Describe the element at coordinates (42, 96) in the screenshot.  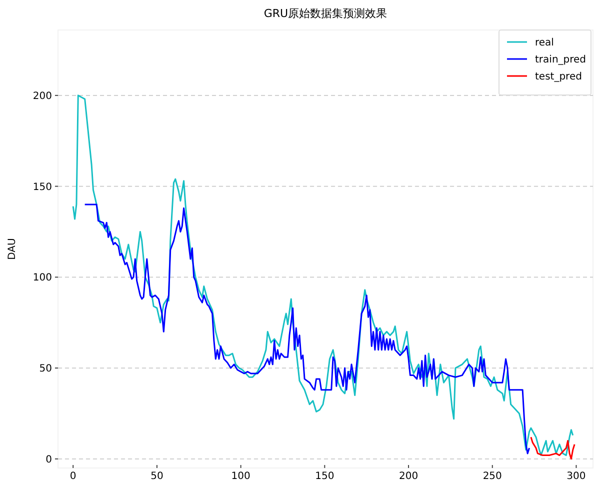
I see `y-tick-label: 200` at that location.